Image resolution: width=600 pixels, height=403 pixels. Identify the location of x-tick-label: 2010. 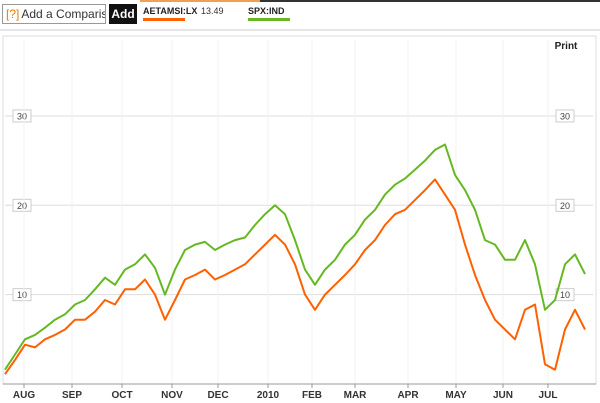
(268, 395).